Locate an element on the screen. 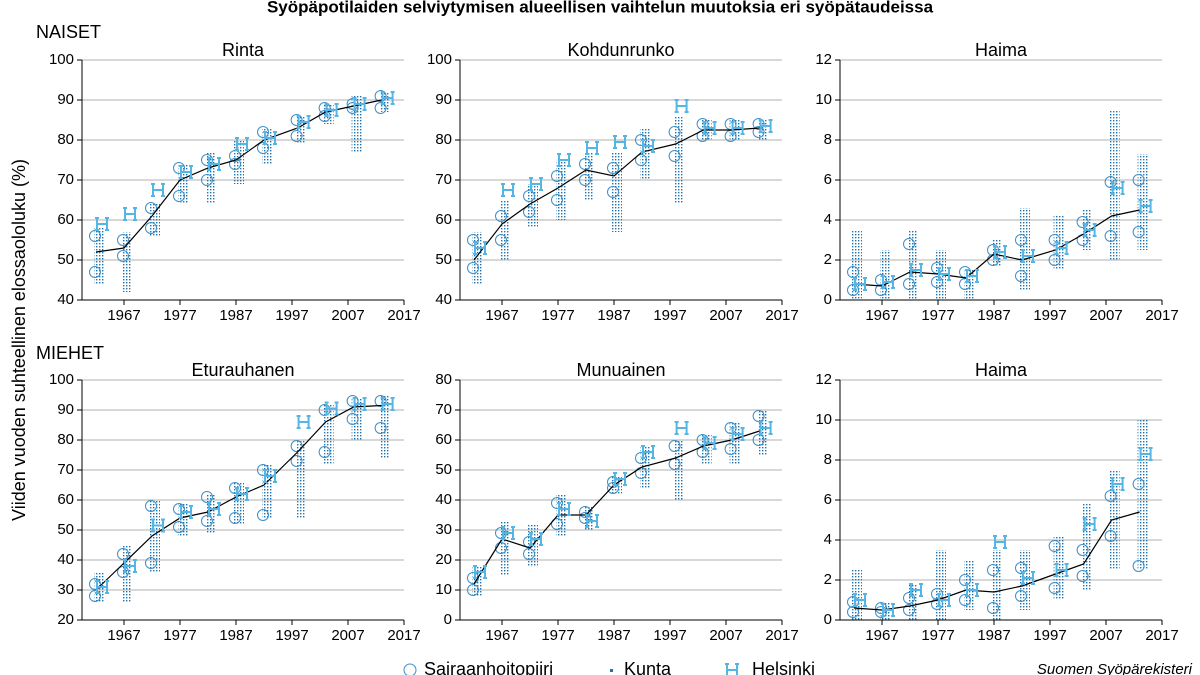 The height and width of the screenshot is (675, 1200). x-tick-label: 1967 is located at coordinates (123, 635).